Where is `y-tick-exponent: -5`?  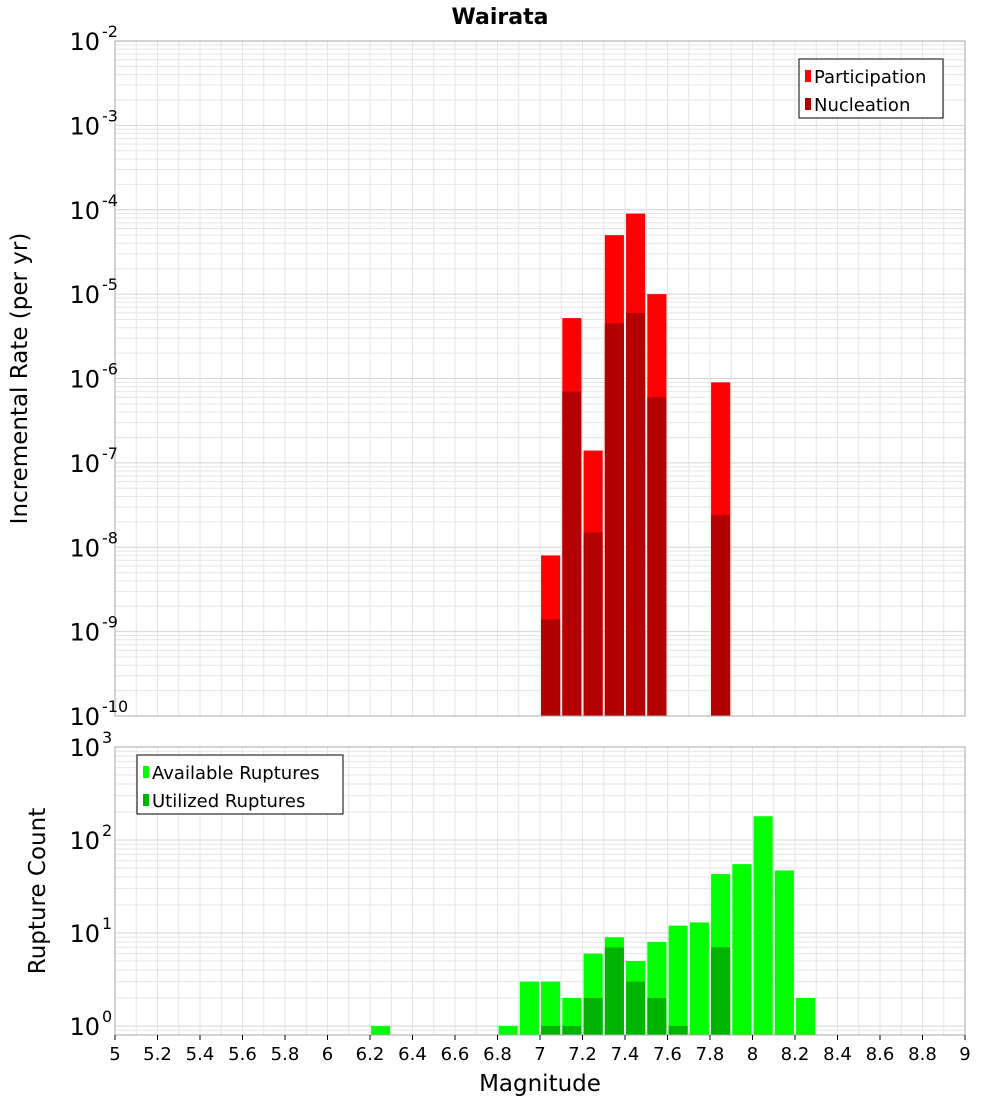
y-tick-exponent: -5 is located at coordinates (110, 284).